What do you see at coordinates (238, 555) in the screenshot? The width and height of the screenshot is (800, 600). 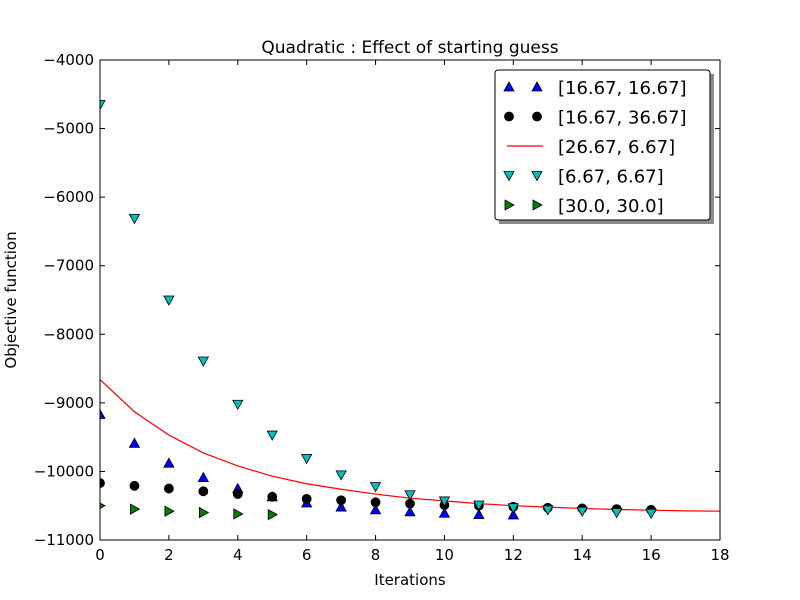 I see `x-tick-label: 4` at bounding box center [238, 555].